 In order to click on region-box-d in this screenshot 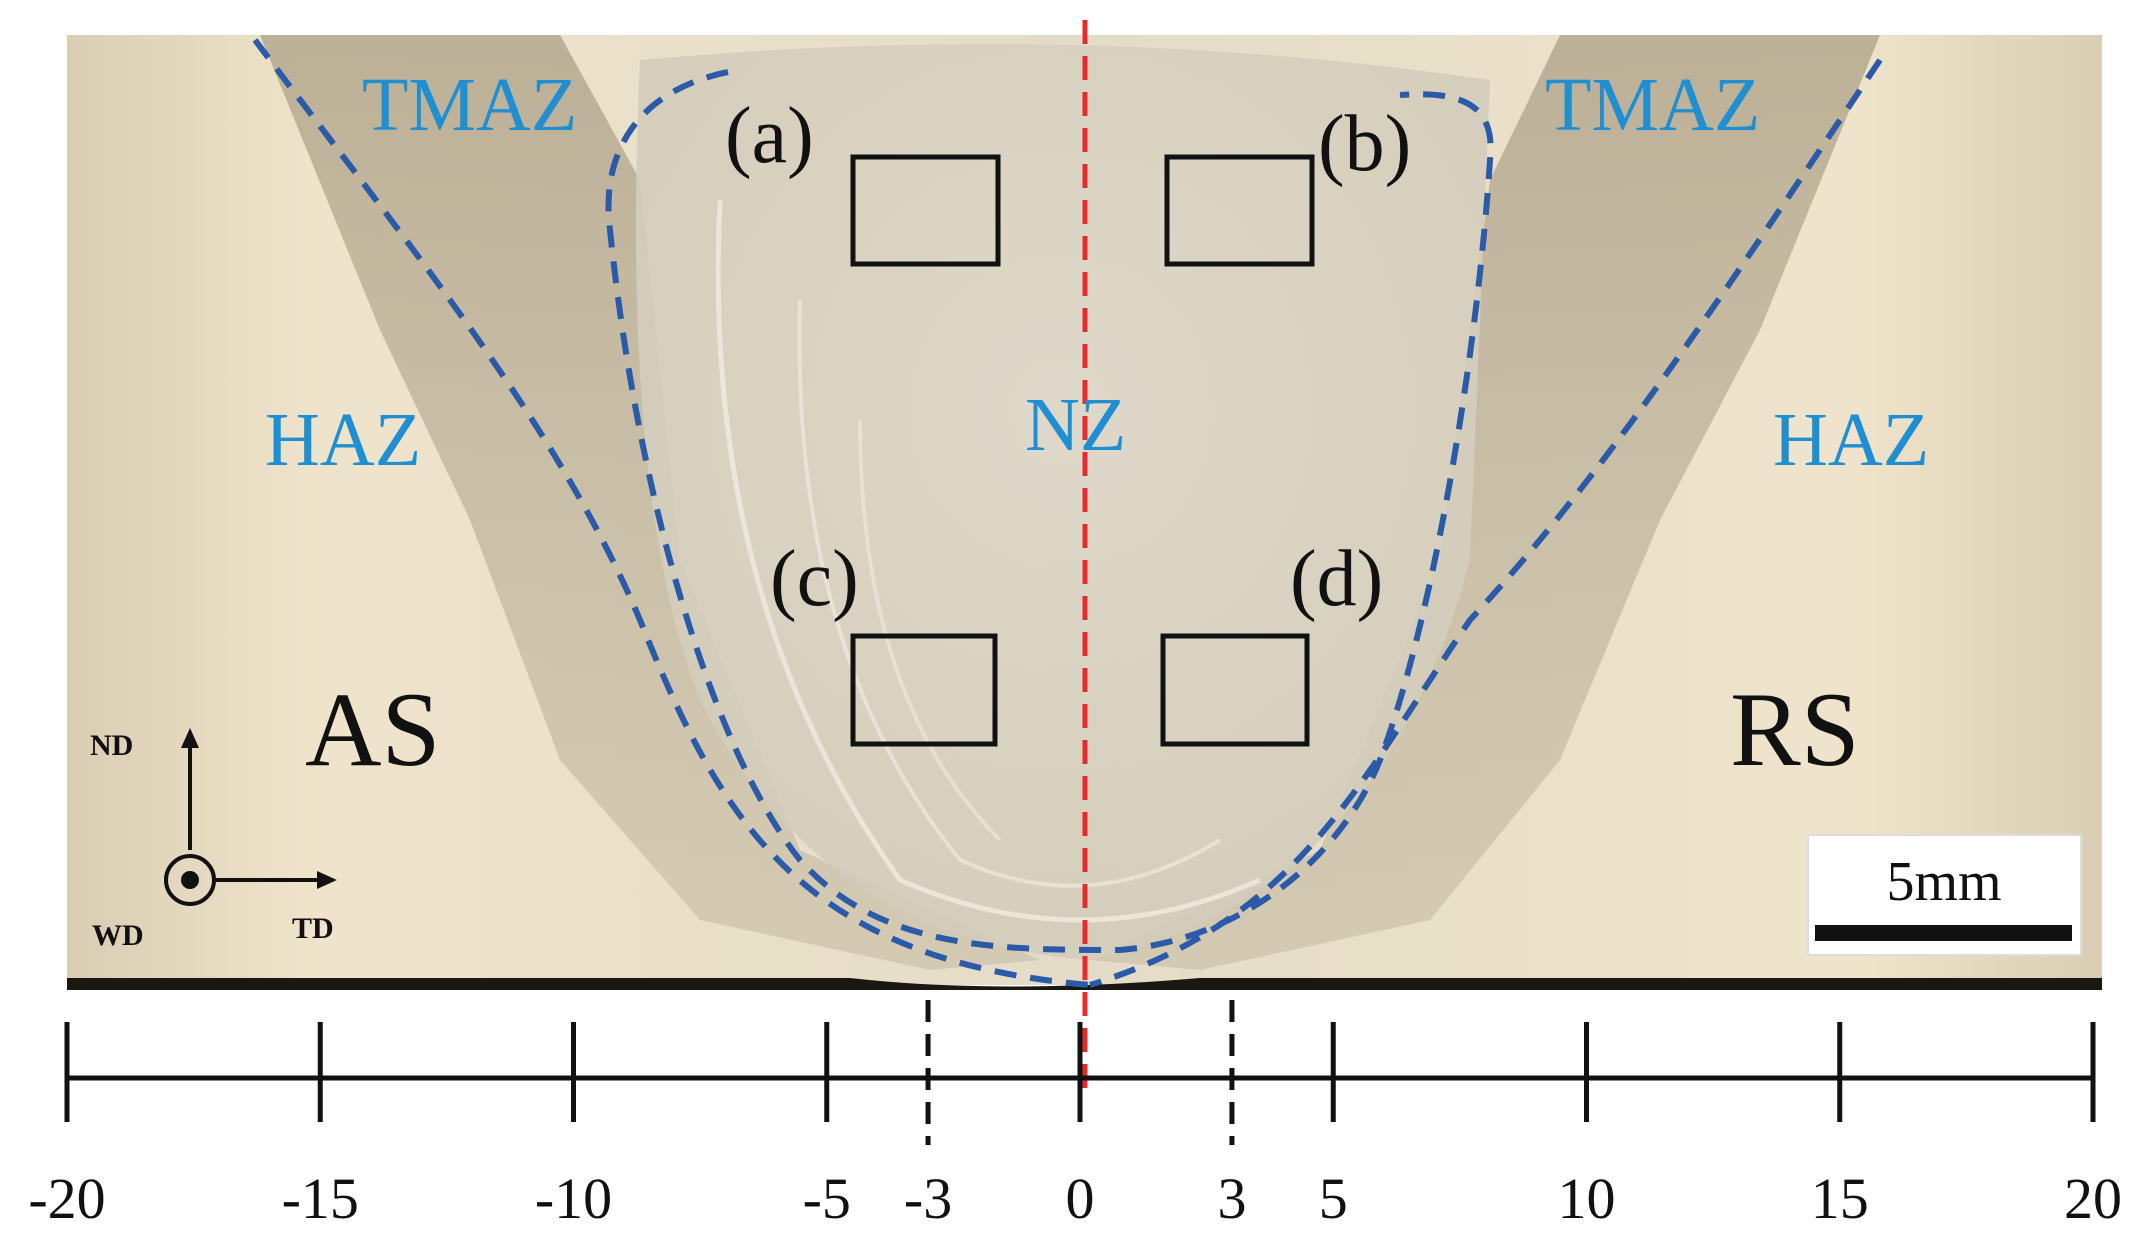, I will do `click(1235, 690)`.